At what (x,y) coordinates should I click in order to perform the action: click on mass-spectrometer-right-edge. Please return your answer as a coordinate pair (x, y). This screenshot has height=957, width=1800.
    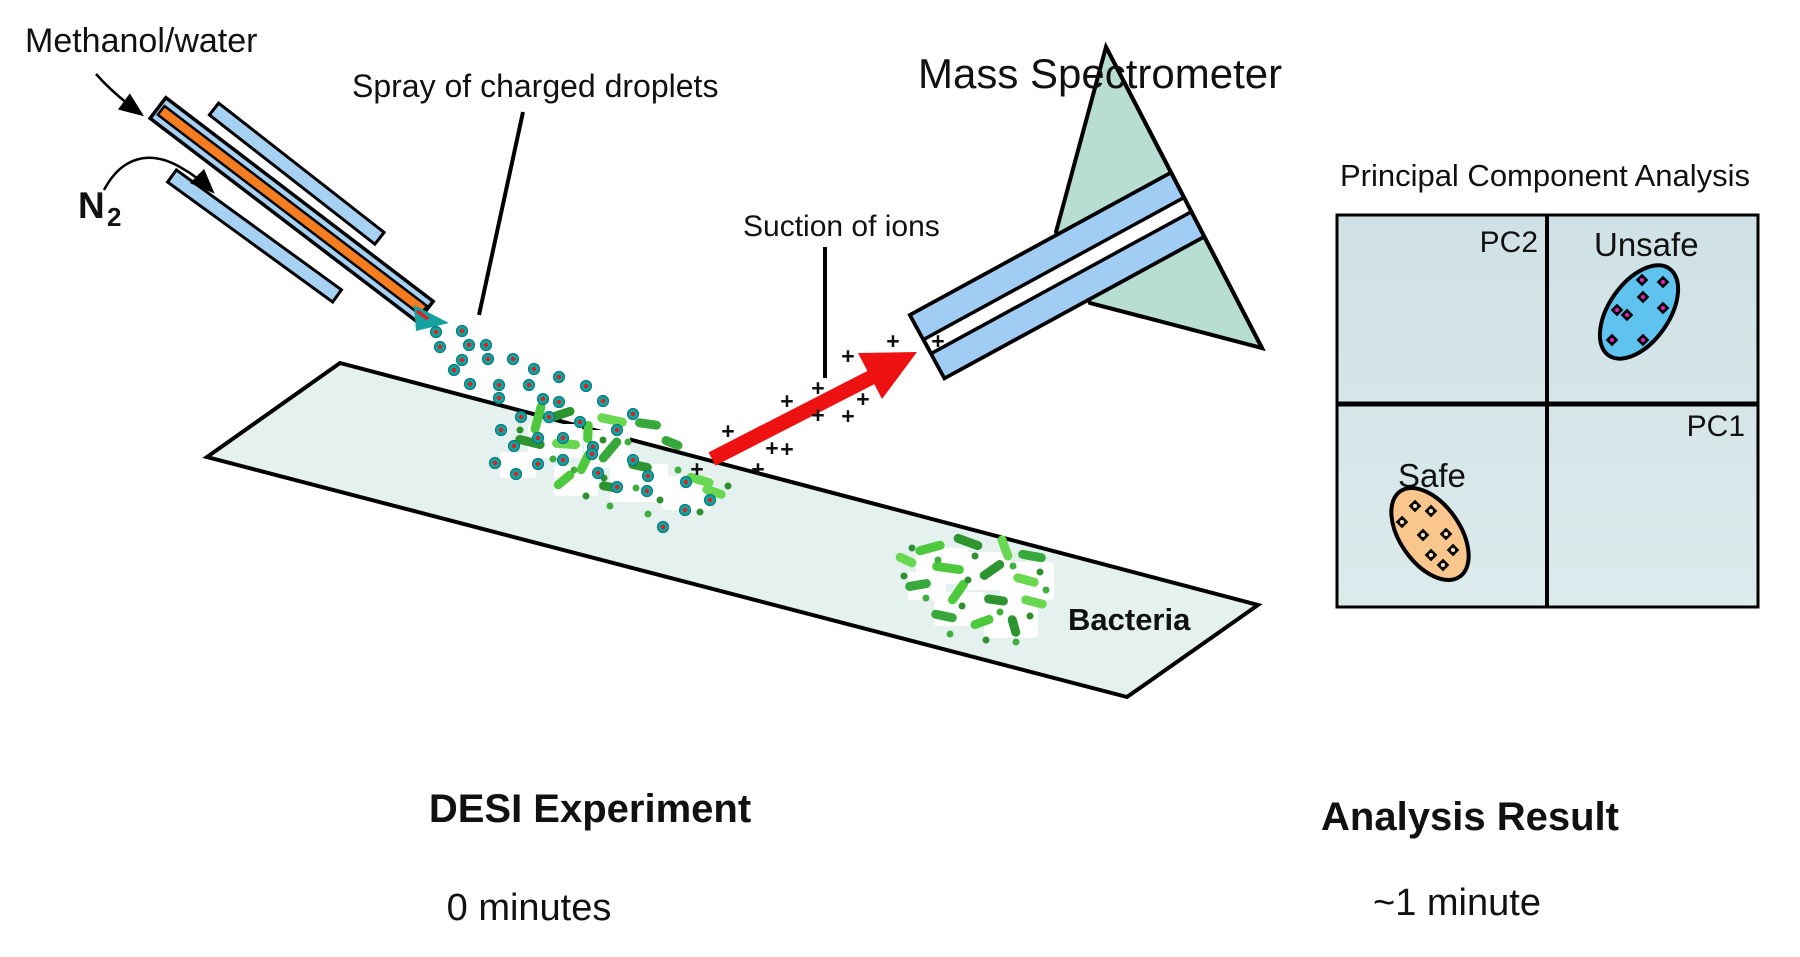
    Looking at the image, I should click on (1184, 197).